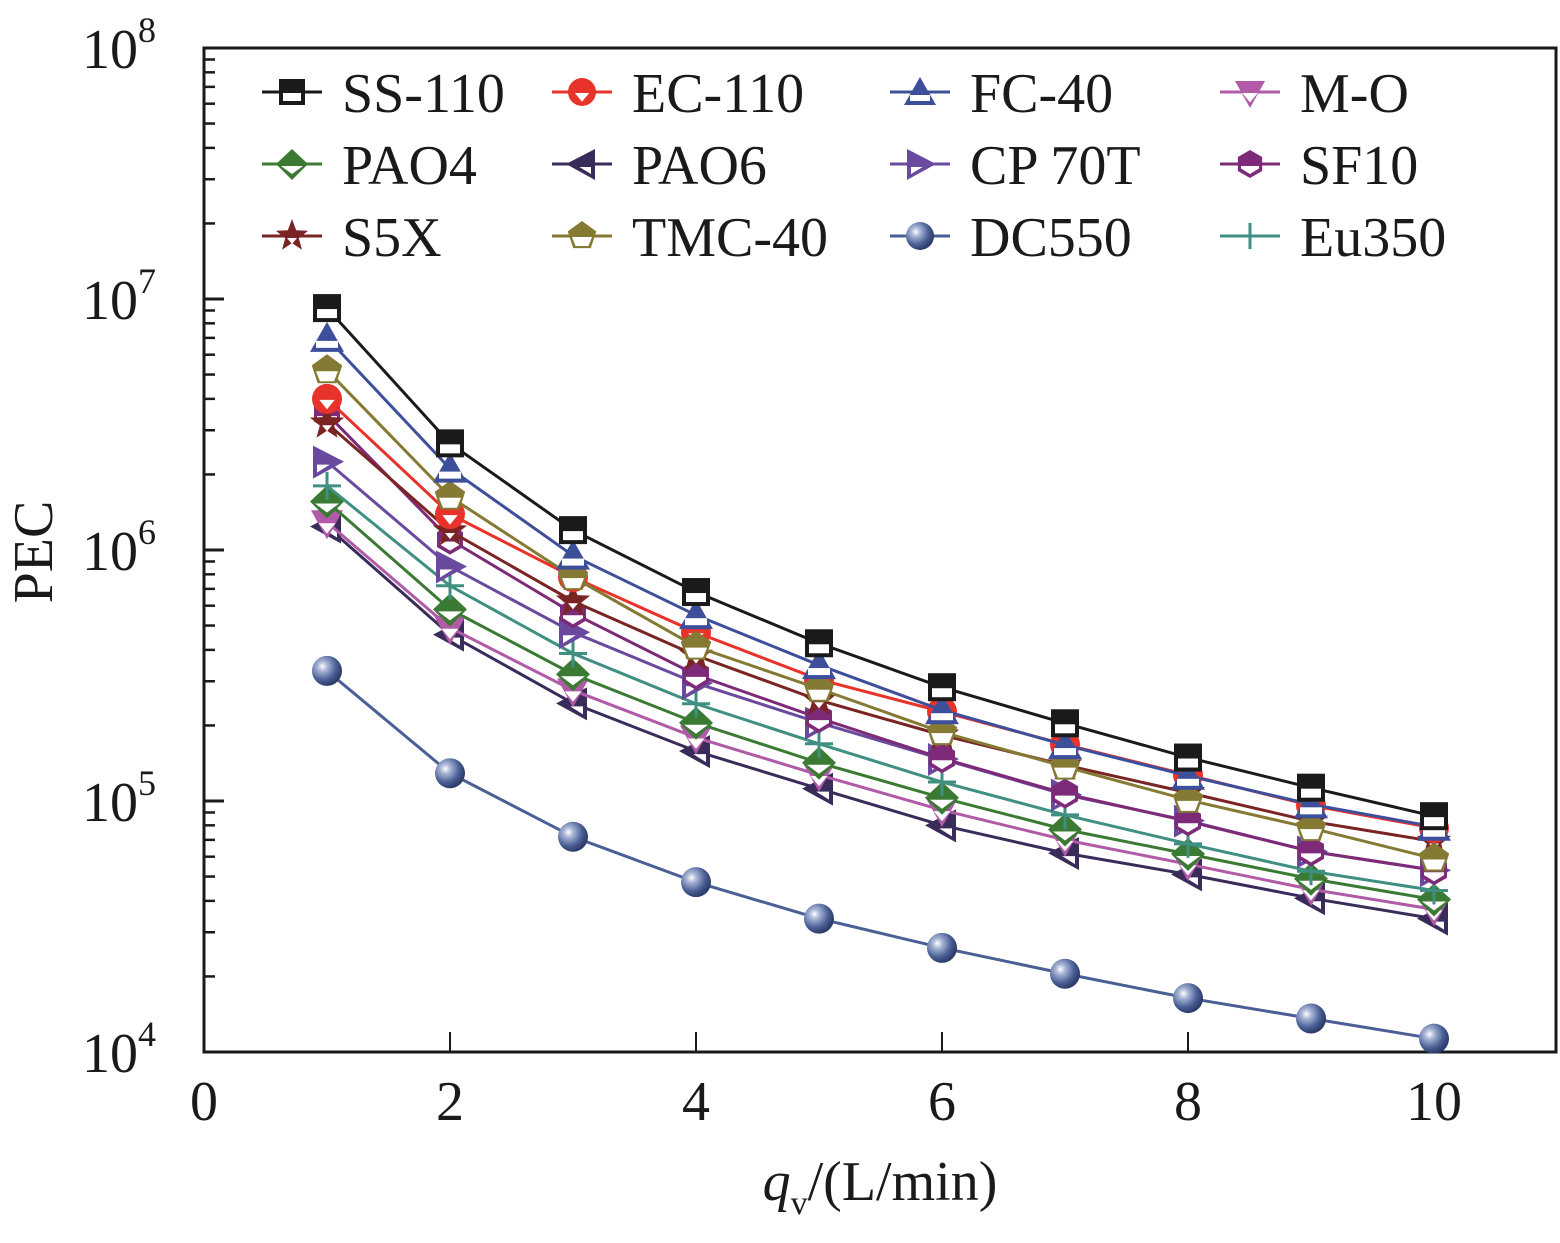  What do you see at coordinates (328, 462) in the screenshot?
I see `data-point-cp-70t` at bounding box center [328, 462].